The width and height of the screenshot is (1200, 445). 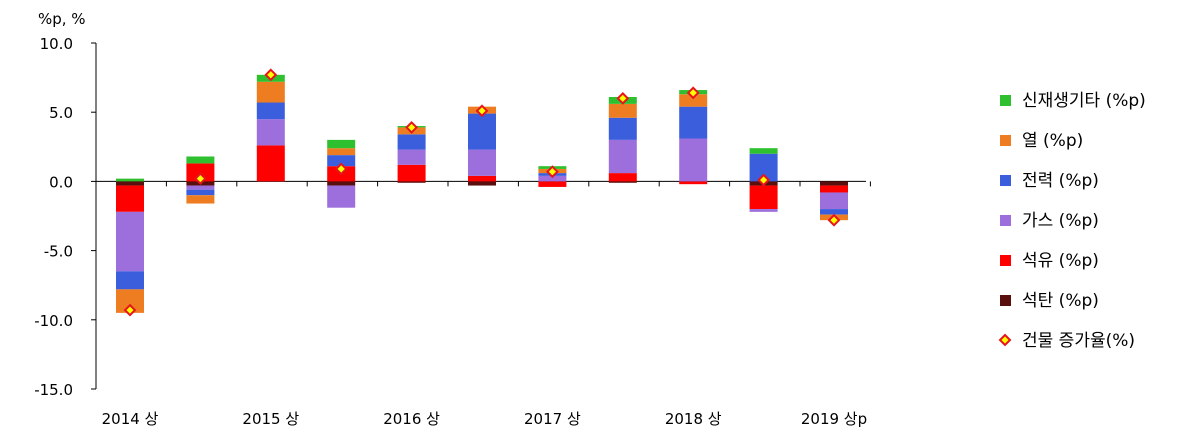 What do you see at coordinates (61, 113) in the screenshot?
I see `y-tick-label: 5.0` at bounding box center [61, 113].